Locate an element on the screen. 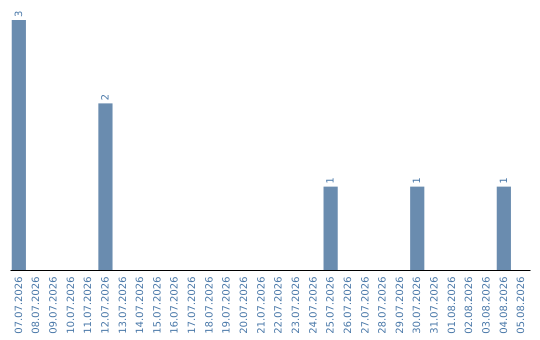  x-tick-label: 02.08.2026 is located at coordinates (470, 305).